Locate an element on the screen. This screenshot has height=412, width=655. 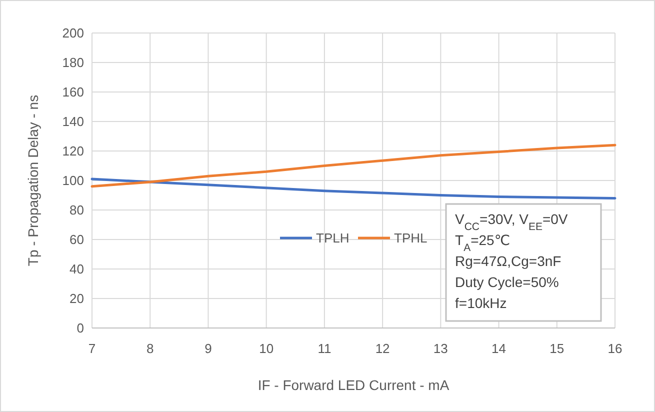
x-tick-label: 9 is located at coordinates (208, 348).